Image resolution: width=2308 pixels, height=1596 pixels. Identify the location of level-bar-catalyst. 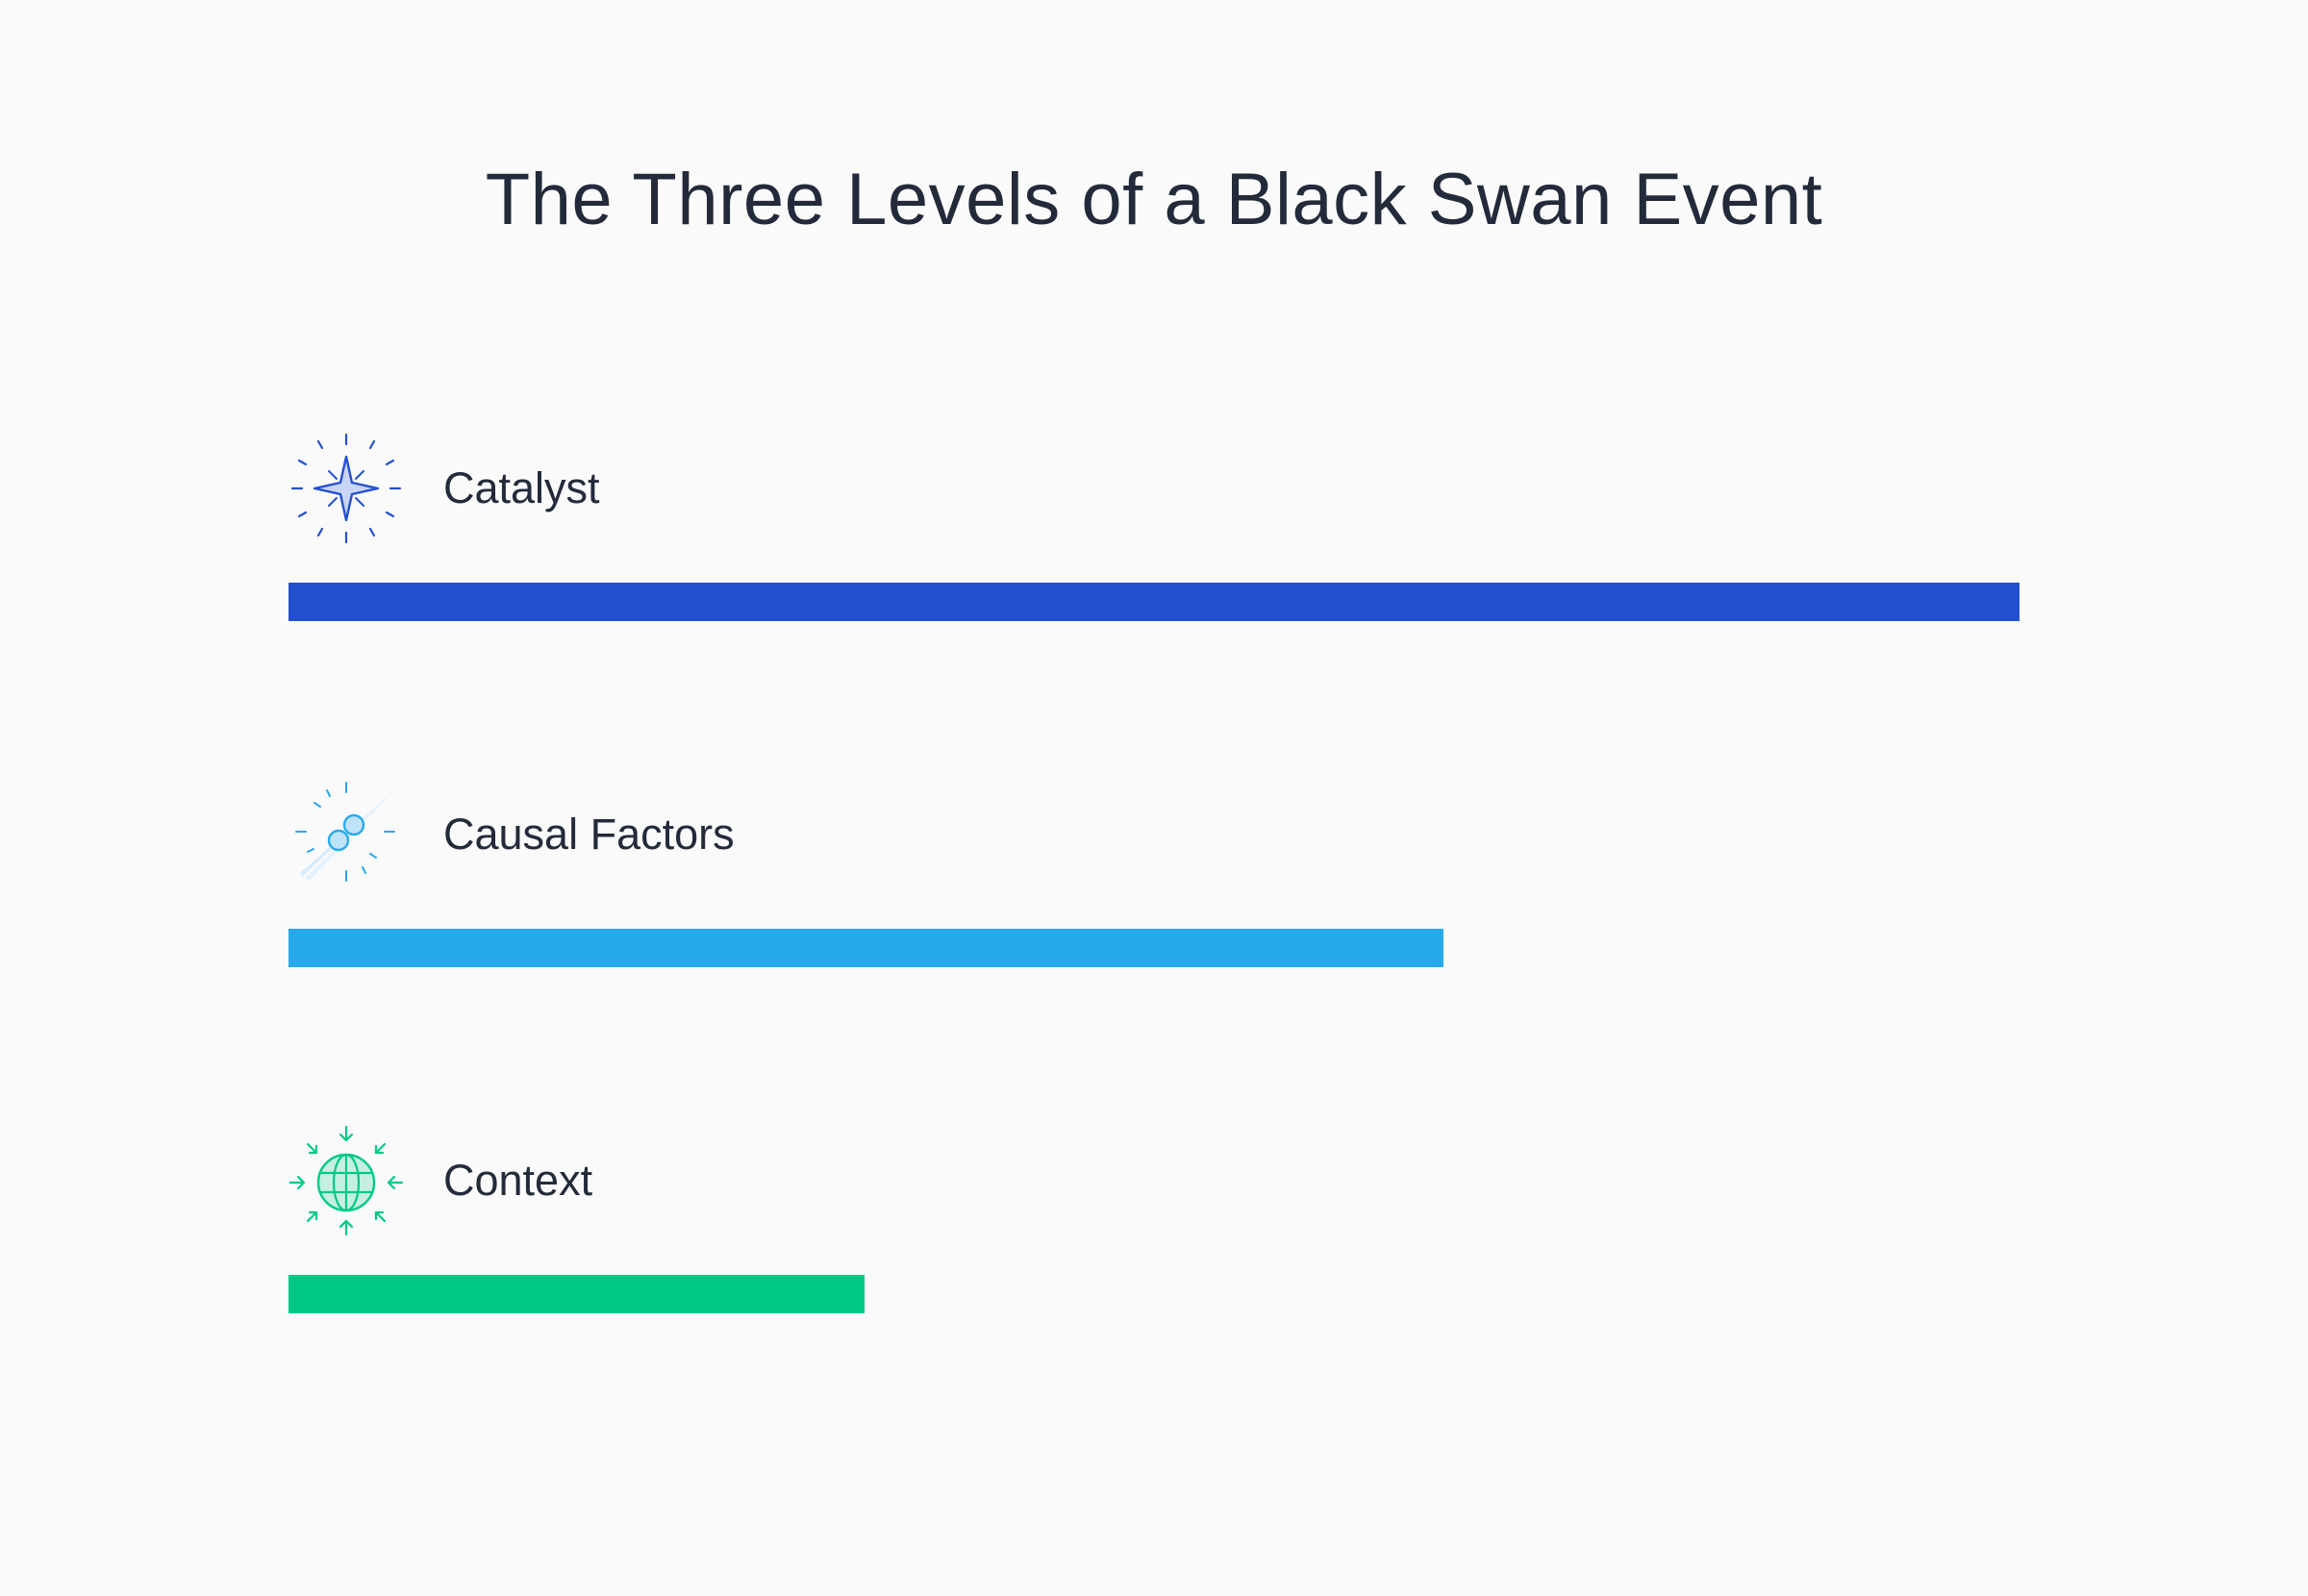
(1154, 602).